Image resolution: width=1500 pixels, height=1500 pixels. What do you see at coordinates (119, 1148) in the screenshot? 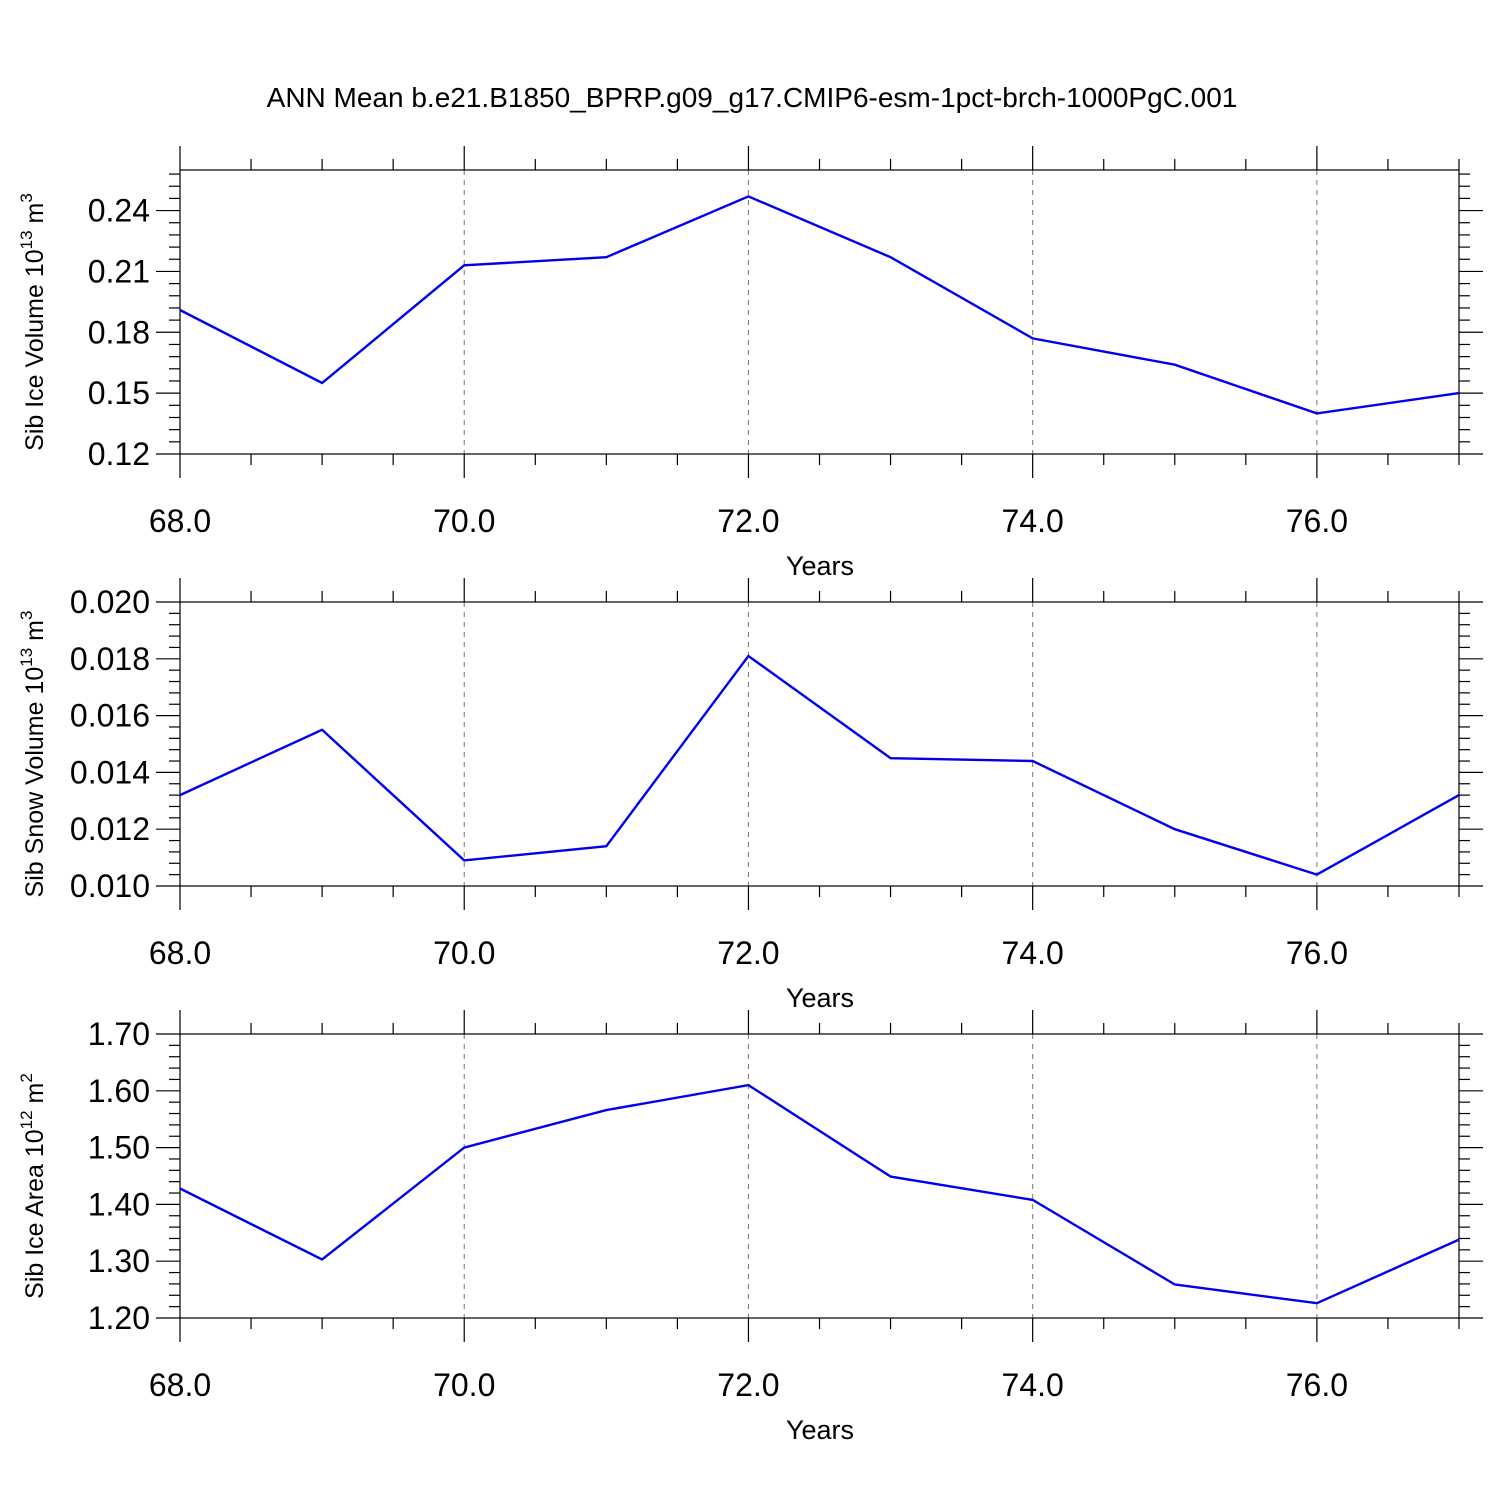
I see `y-tick-label: 1.50` at bounding box center [119, 1148].